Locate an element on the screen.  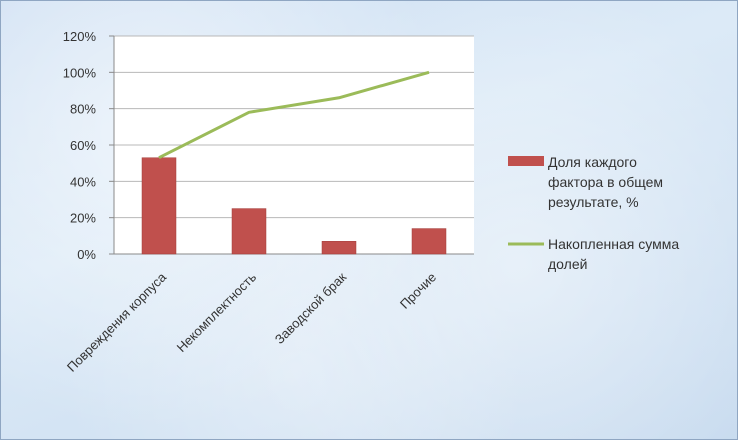
bar-series is located at coordinates (294, 206).